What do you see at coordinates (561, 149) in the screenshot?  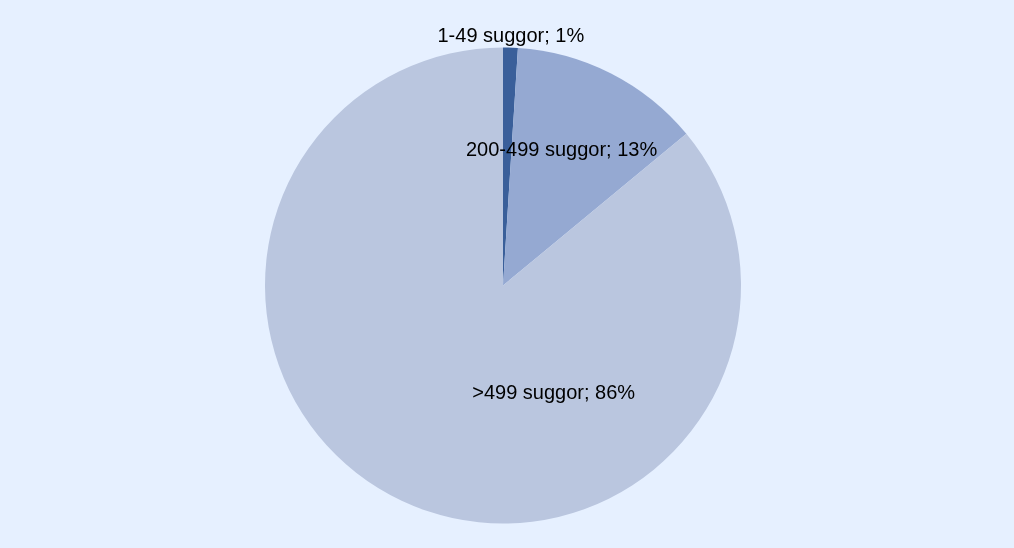 I see `slice-label: 200-499 suggor; 13%` at bounding box center [561, 149].